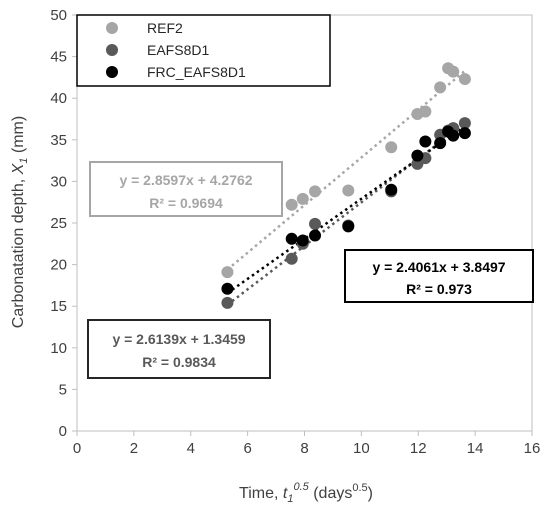  Describe the element at coordinates (438, 267) in the screenshot. I see `equation-frc-eafs8d1: y = 2.4061x + 3.8497` at that location.